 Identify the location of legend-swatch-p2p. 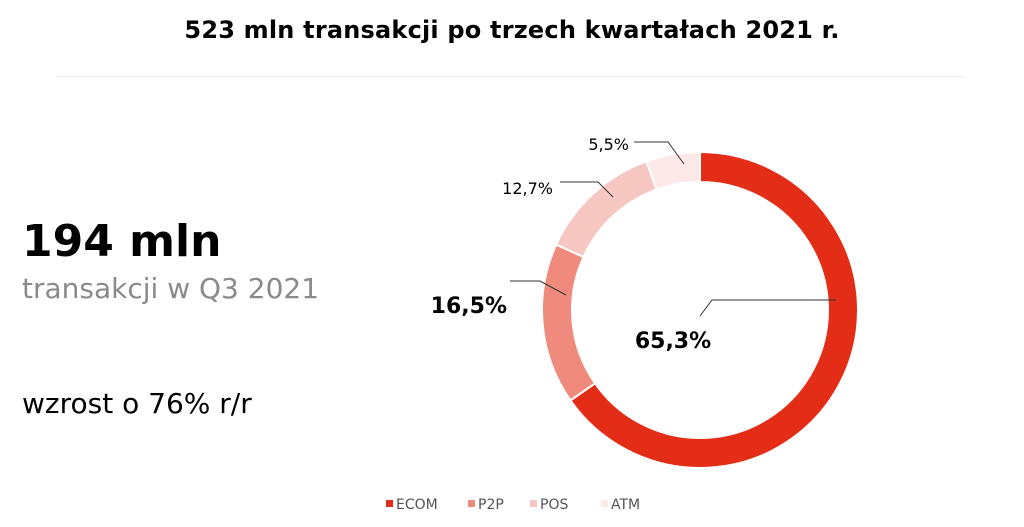
(471, 503).